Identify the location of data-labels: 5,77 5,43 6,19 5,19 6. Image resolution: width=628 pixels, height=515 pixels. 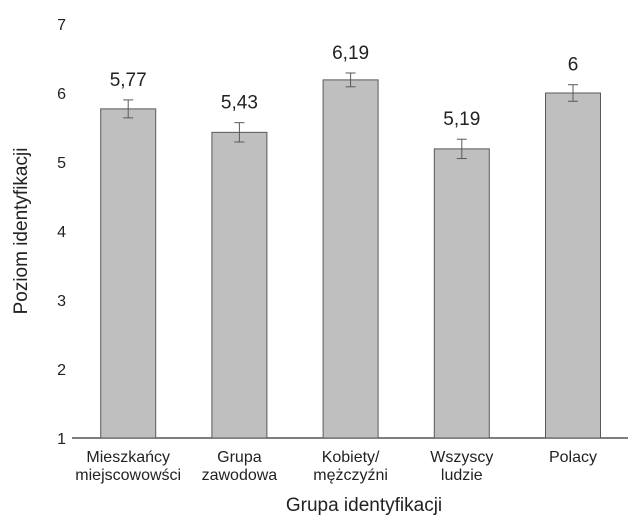
(344, 86).